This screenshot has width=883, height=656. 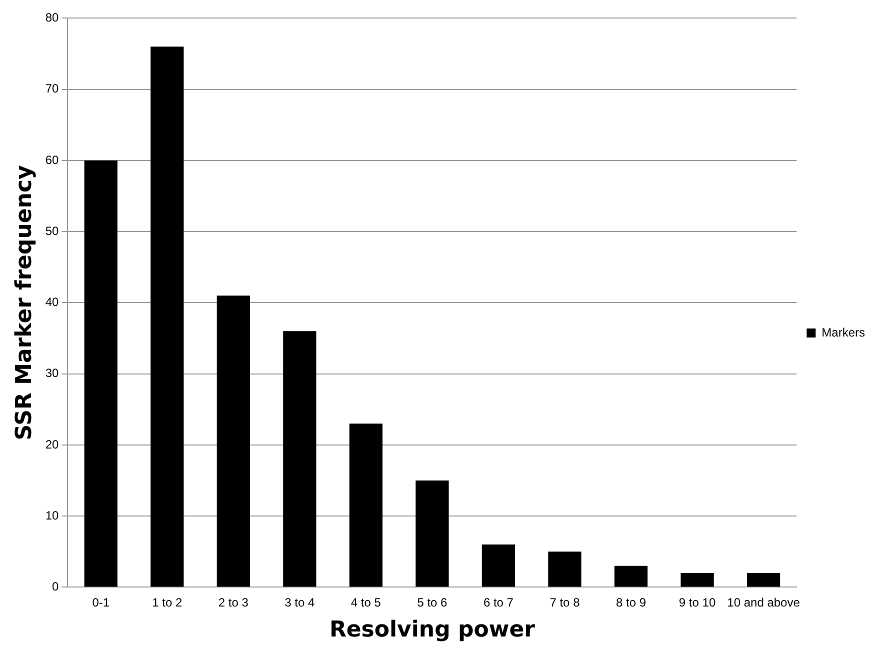 I want to click on y-axis-title: SSR Marker frequency, so click(x=24, y=302).